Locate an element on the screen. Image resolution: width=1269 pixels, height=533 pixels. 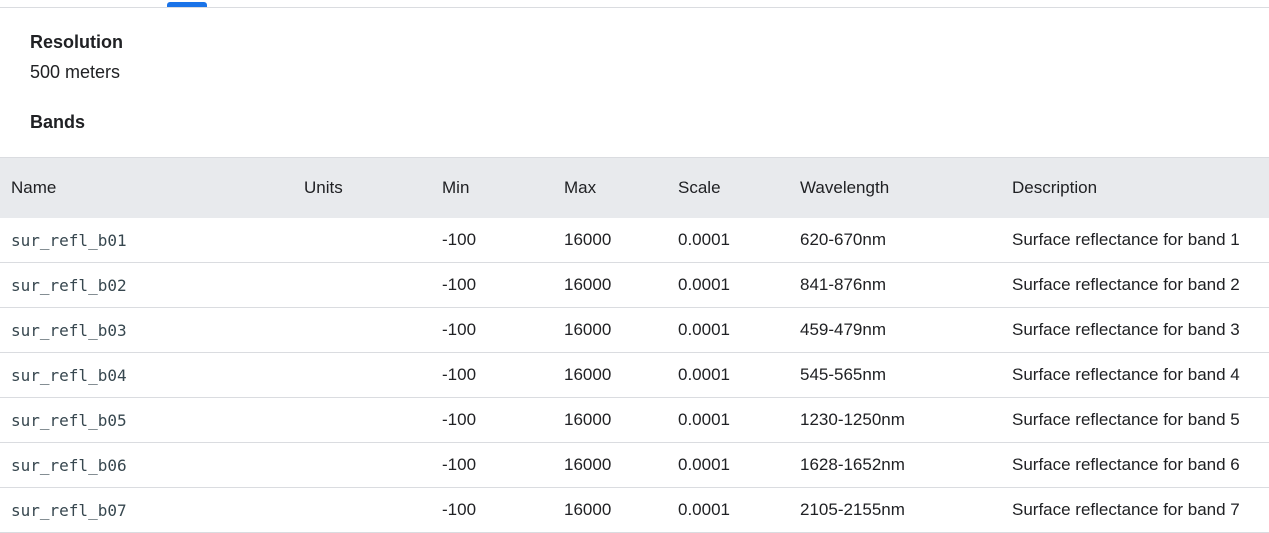
active-tab-indicator is located at coordinates (187, 4).